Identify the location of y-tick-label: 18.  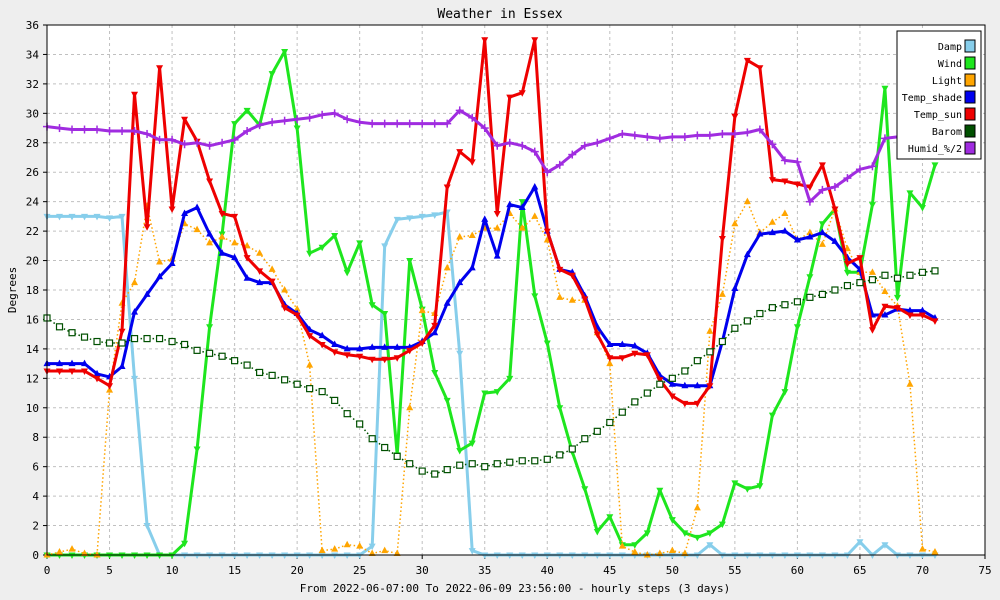
(32, 290).